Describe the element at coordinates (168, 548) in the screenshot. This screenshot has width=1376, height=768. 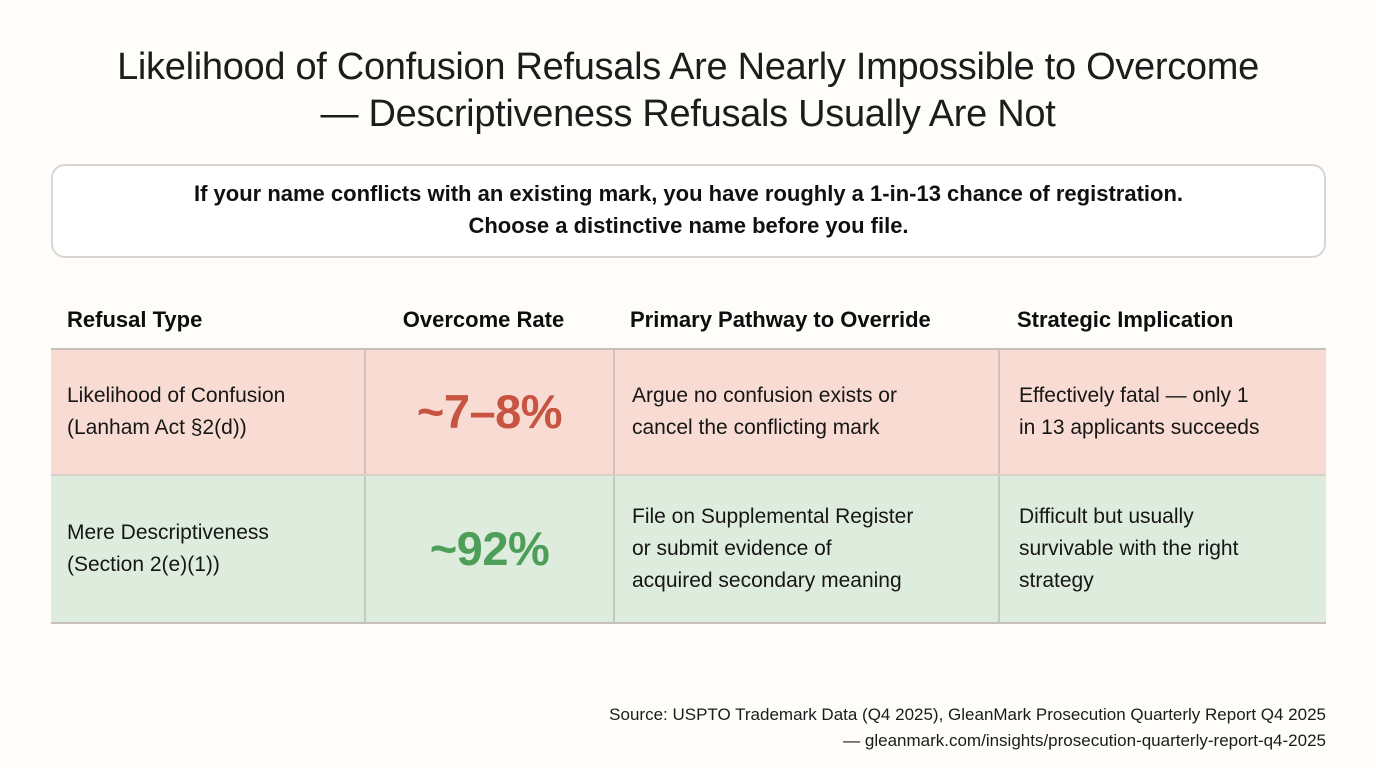
I see `refusal-type-cell: Mere Descriptiveness (Section 2(e)(1))` at that location.